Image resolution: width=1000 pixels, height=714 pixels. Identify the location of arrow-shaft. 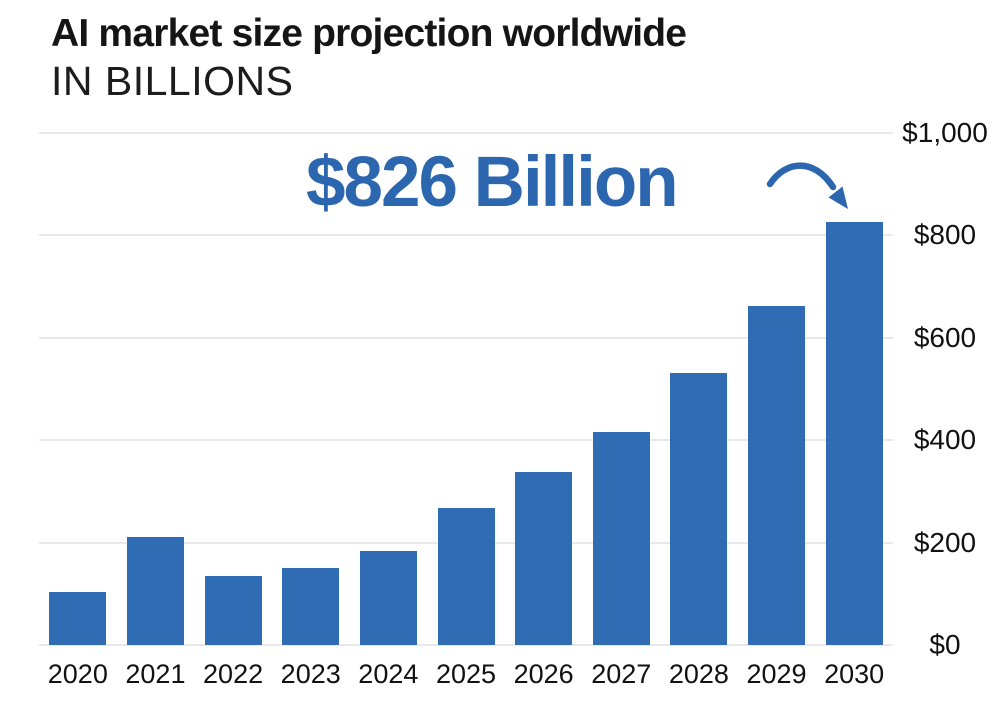
(801, 176).